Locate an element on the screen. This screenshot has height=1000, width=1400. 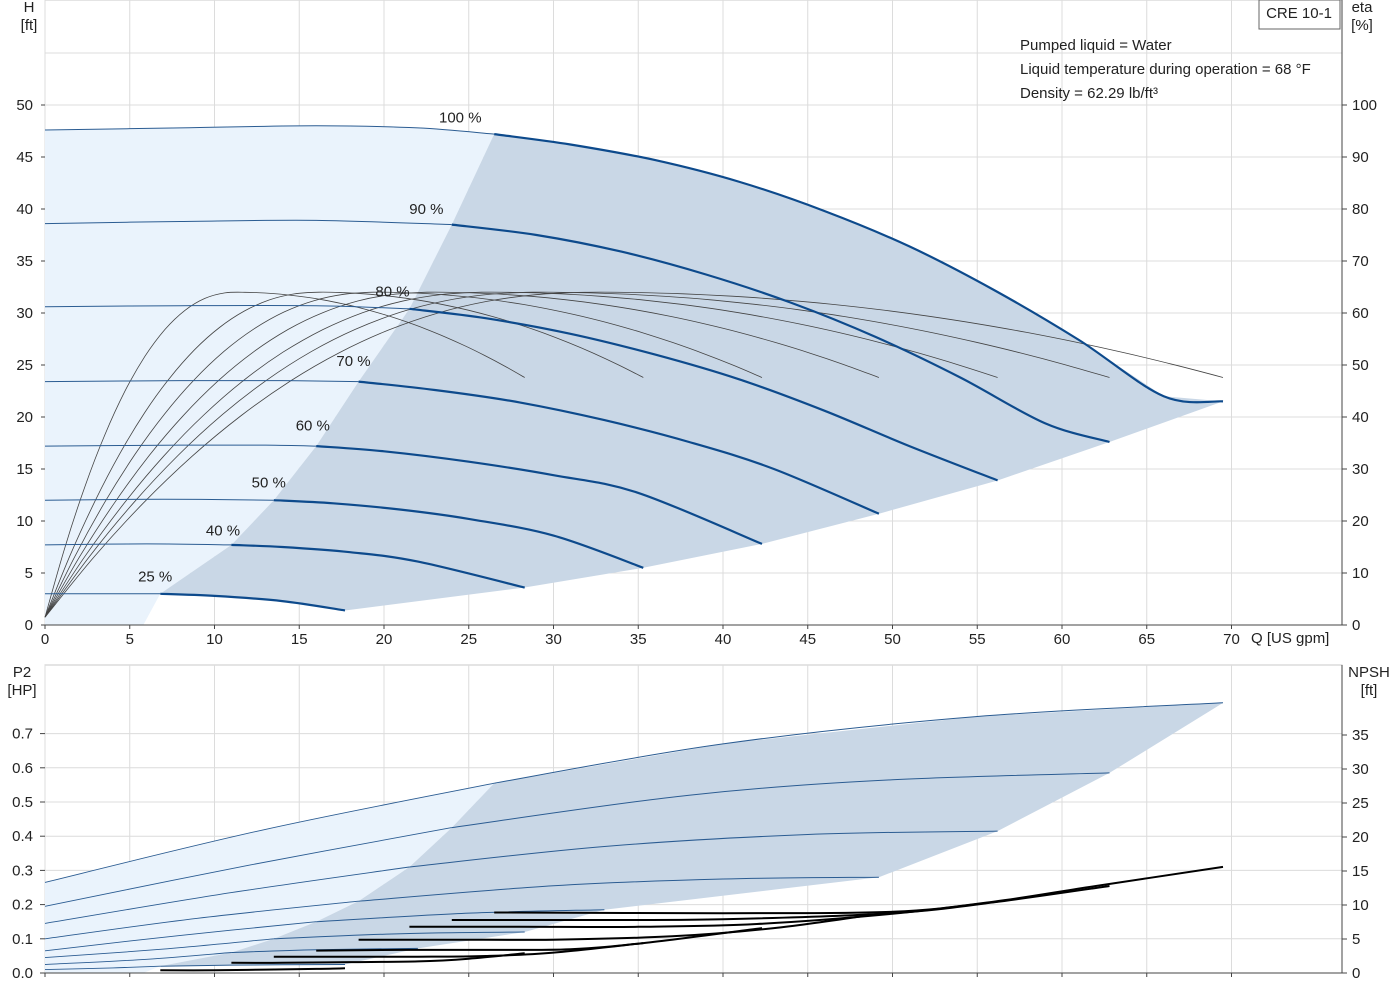
npsh-tick-label: 25 is located at coordinates (1360, 803).